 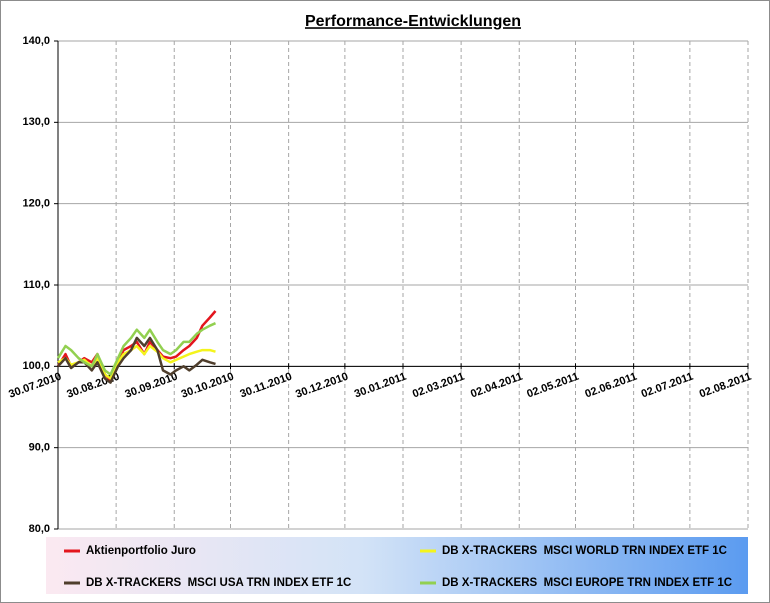 I want to click on y-tick-label: 110,0, so click(x=36, y=285).